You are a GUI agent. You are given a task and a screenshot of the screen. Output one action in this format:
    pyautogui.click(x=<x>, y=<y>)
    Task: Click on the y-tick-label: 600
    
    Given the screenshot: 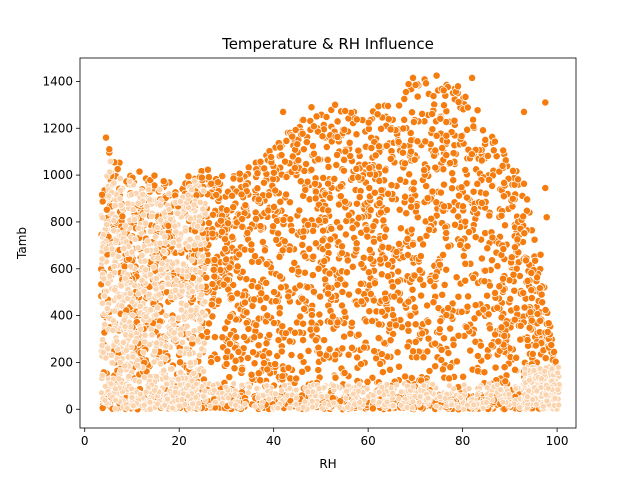 What is the action you would take?
    pyautogui.click(x=61, y=269)
    